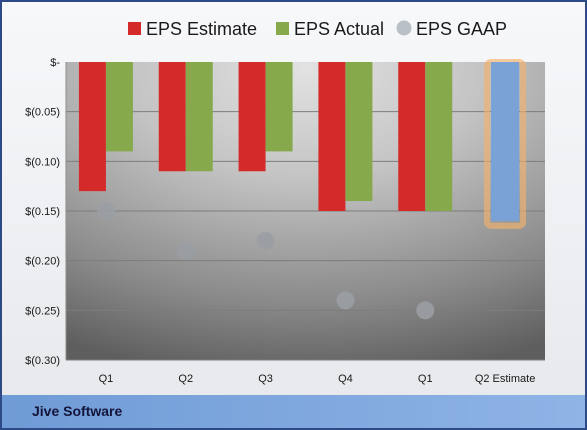 The image size is (587, 430). What do you see at coordinates (505, 141) in the screenshot?
I see `bar-eps-forecast` at bounding box center [505, 141].